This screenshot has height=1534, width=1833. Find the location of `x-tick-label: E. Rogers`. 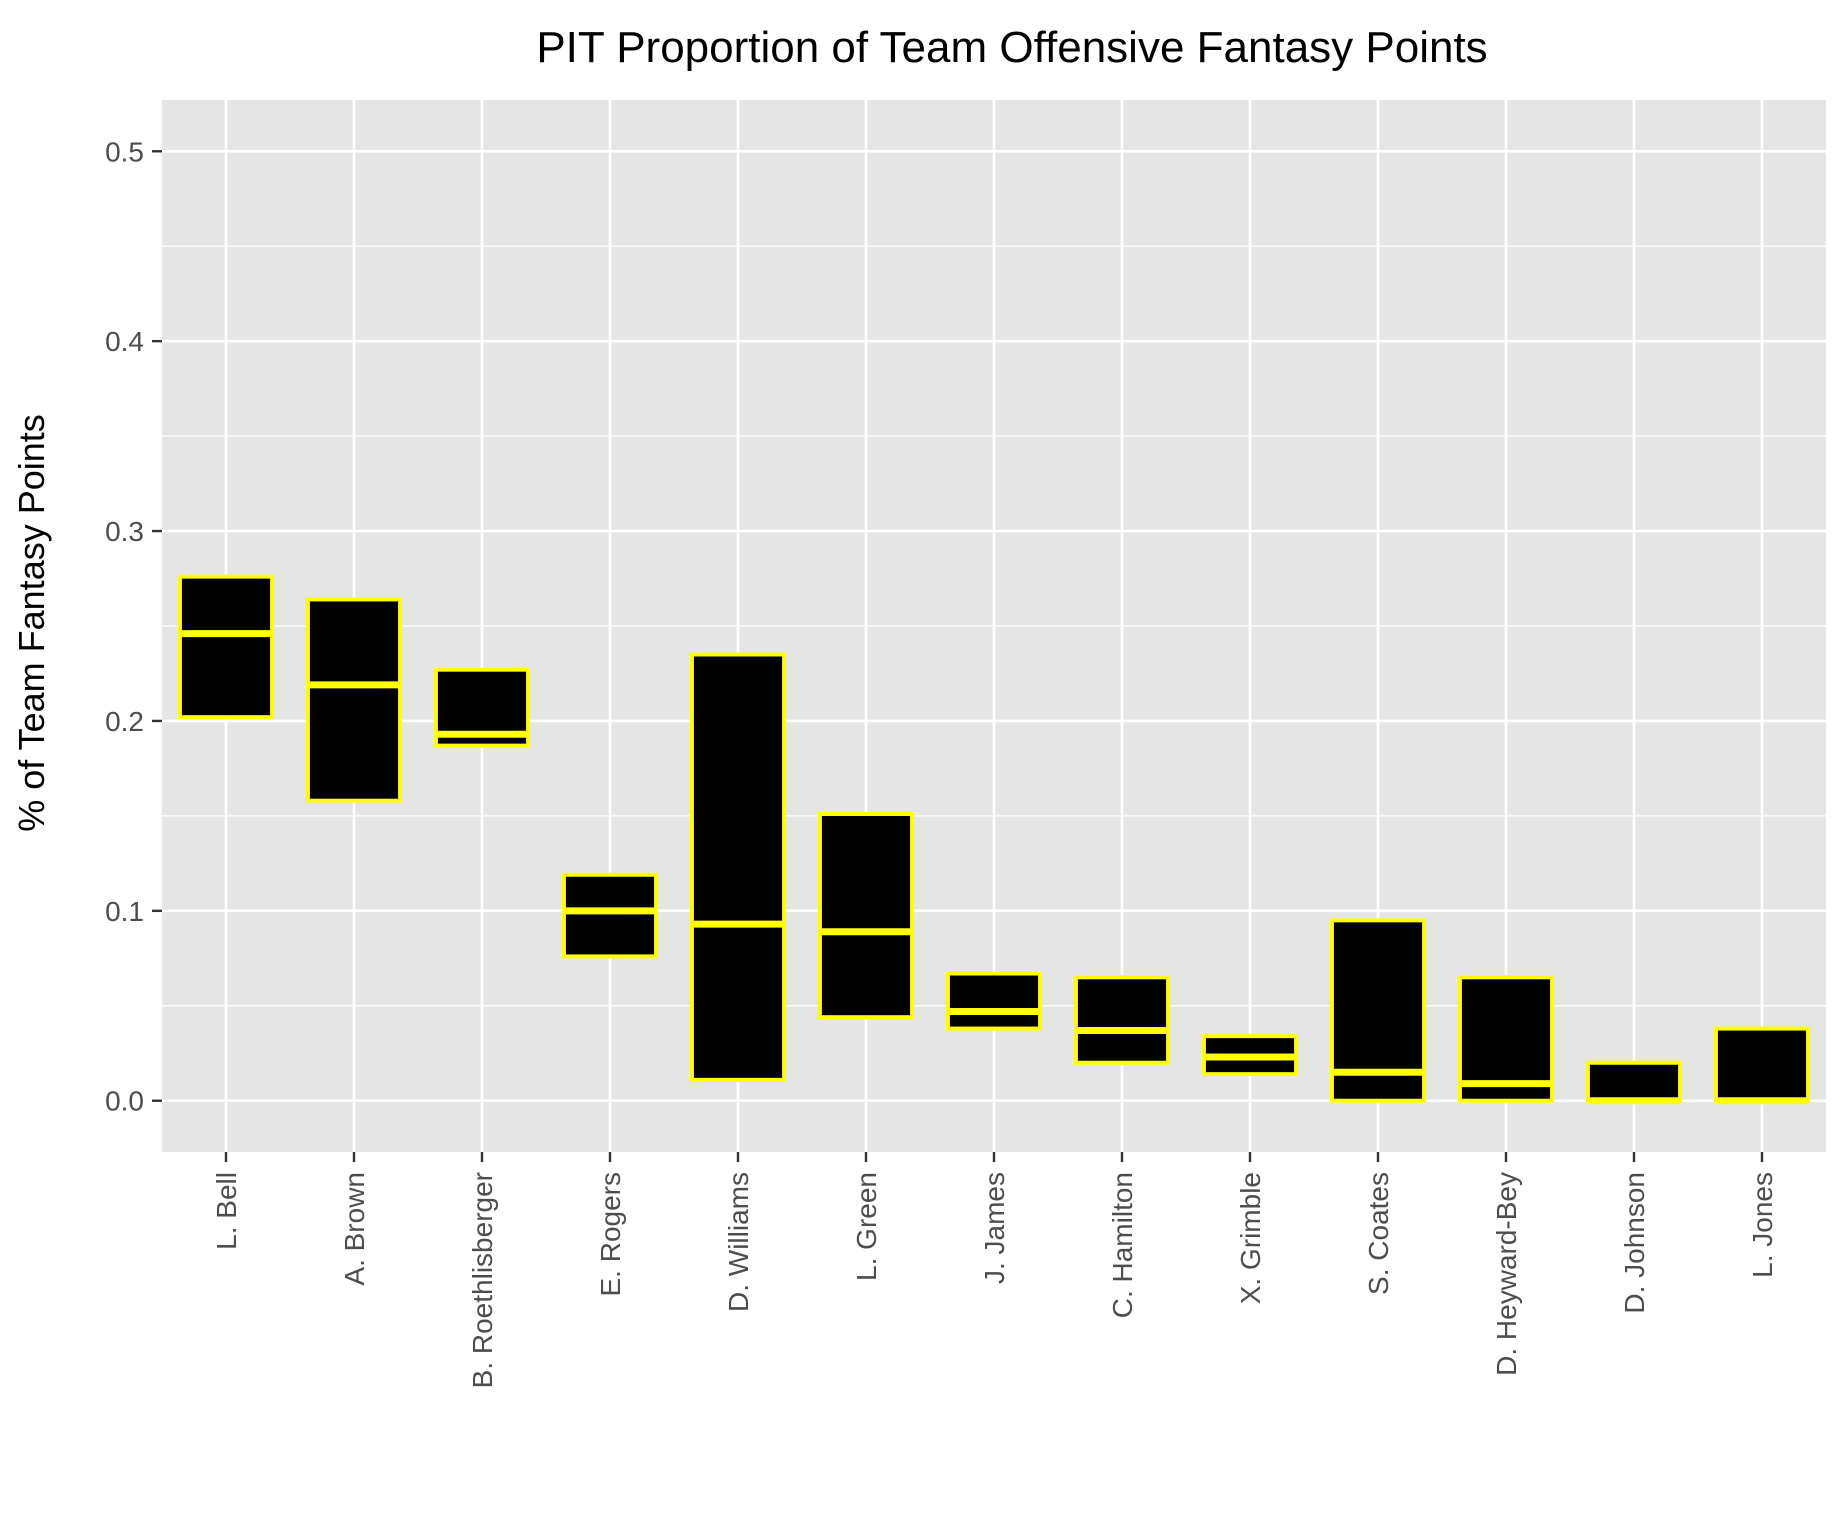

x-tick-label: E. Rogers is located at coordinates (610, 1234).